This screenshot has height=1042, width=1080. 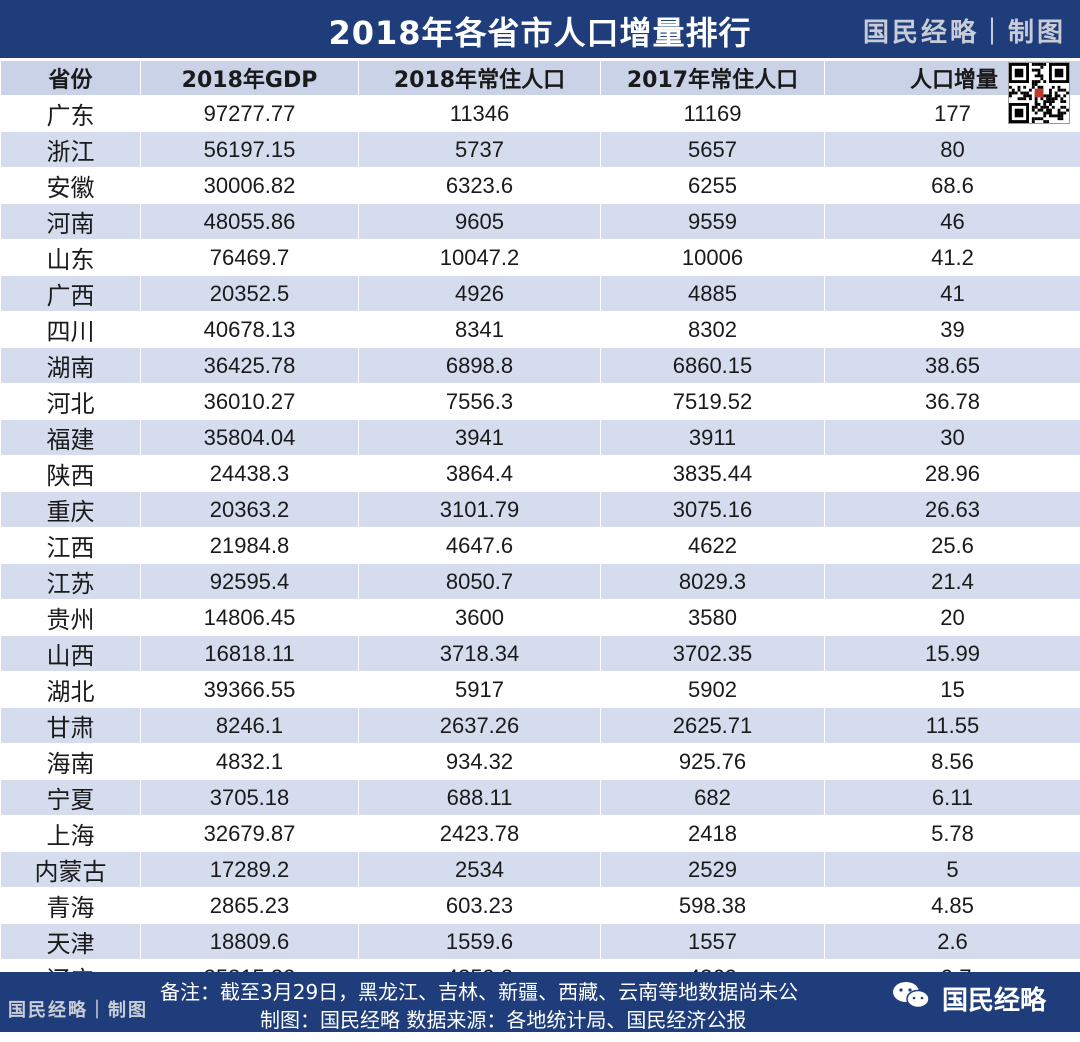 I want to click on table-row: 广西 20352.5 4926 4885 41, so click(x=540, y=293).